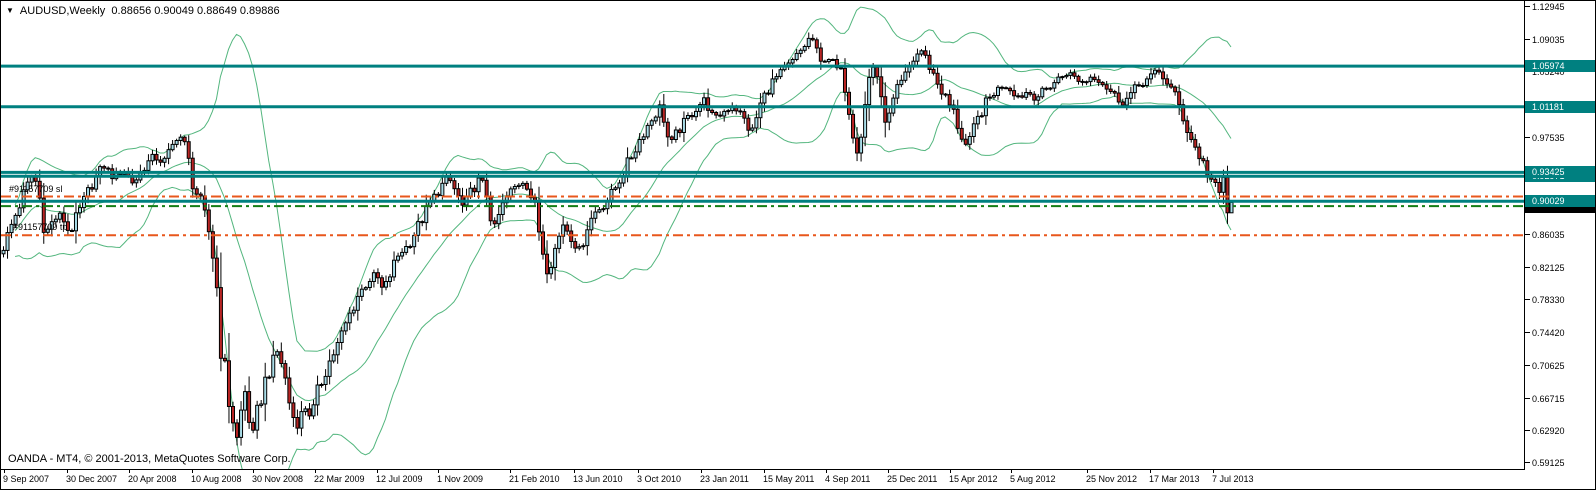  I want to click on x-axis-label: 25 Dec 2011, so click(912, 479).